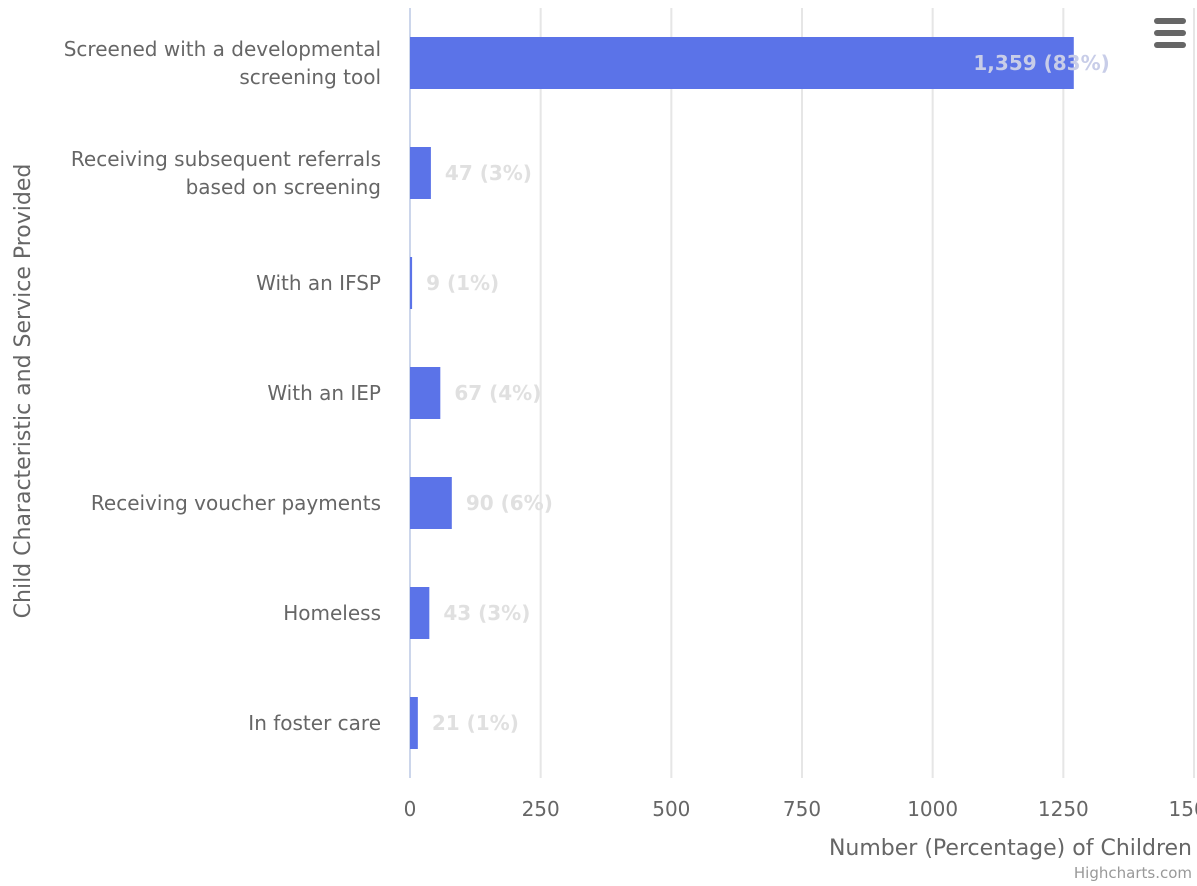  I want to click on data-label: 43 (3%), so click(486, 613).